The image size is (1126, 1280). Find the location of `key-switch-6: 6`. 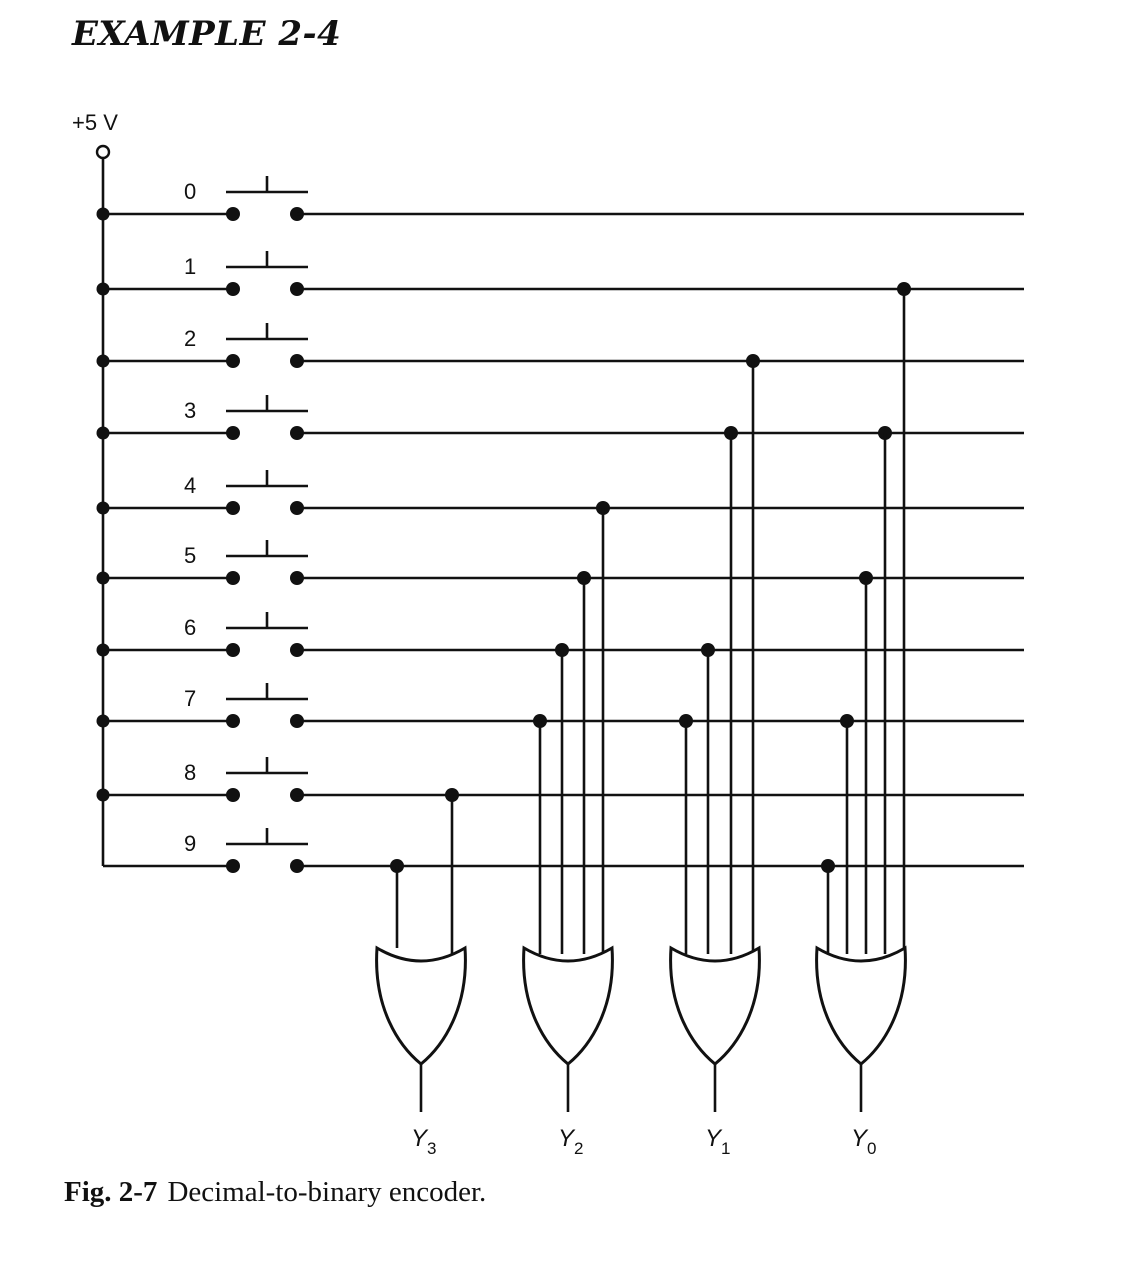

key-switch-6: 6 is located at coordinates (202, 634).